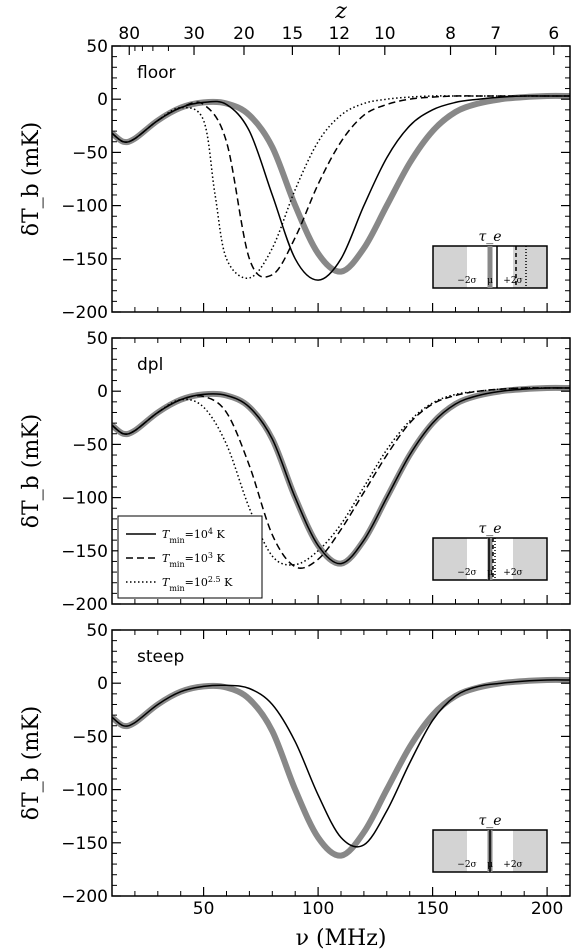 The image size is (573, 952). I want to click on top-axis: z 80 30 20 15 12 10 8 7 6, so click(338, 27).